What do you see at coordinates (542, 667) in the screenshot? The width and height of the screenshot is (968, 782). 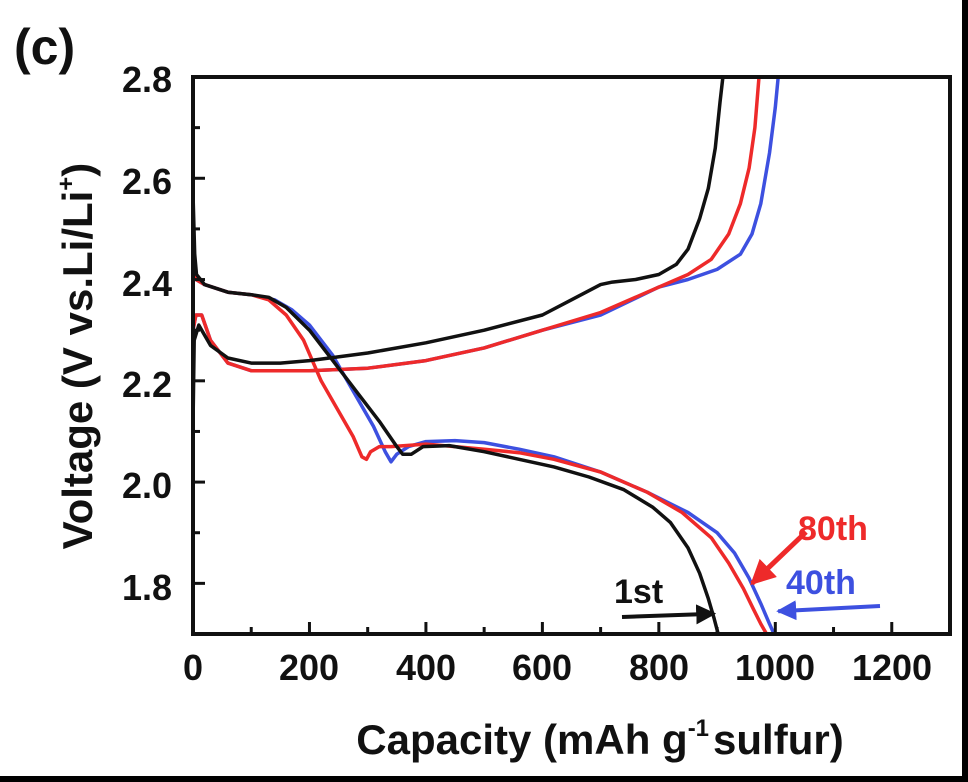 I see `x-tick-label: 600` at bounding box center [542, 667].